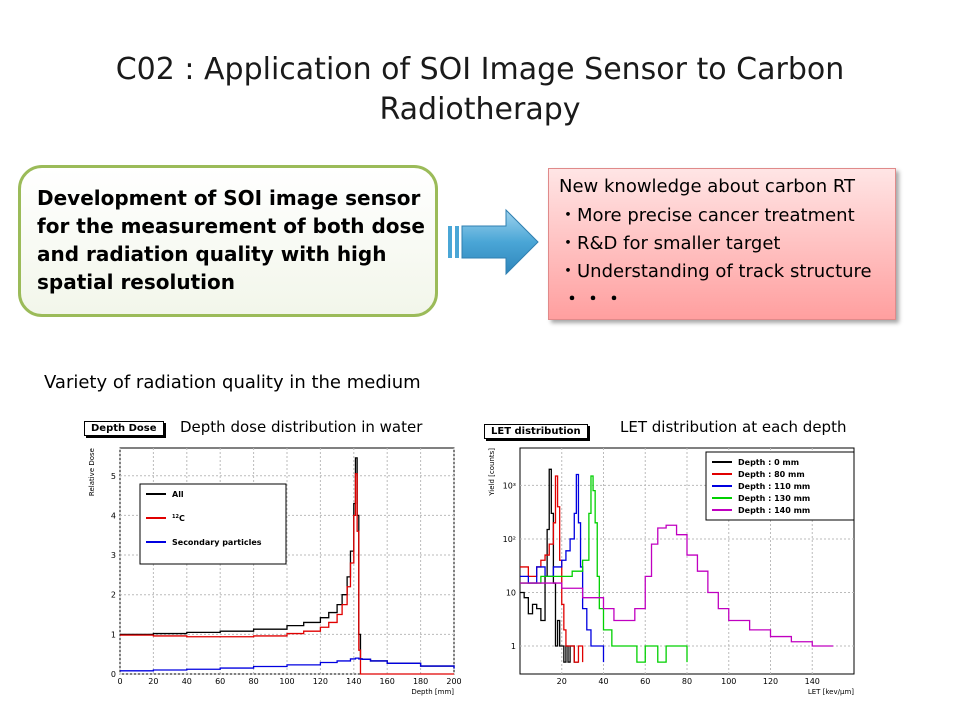  I want to click on list-item: ・R&D for smaller target, so click(670, 243).